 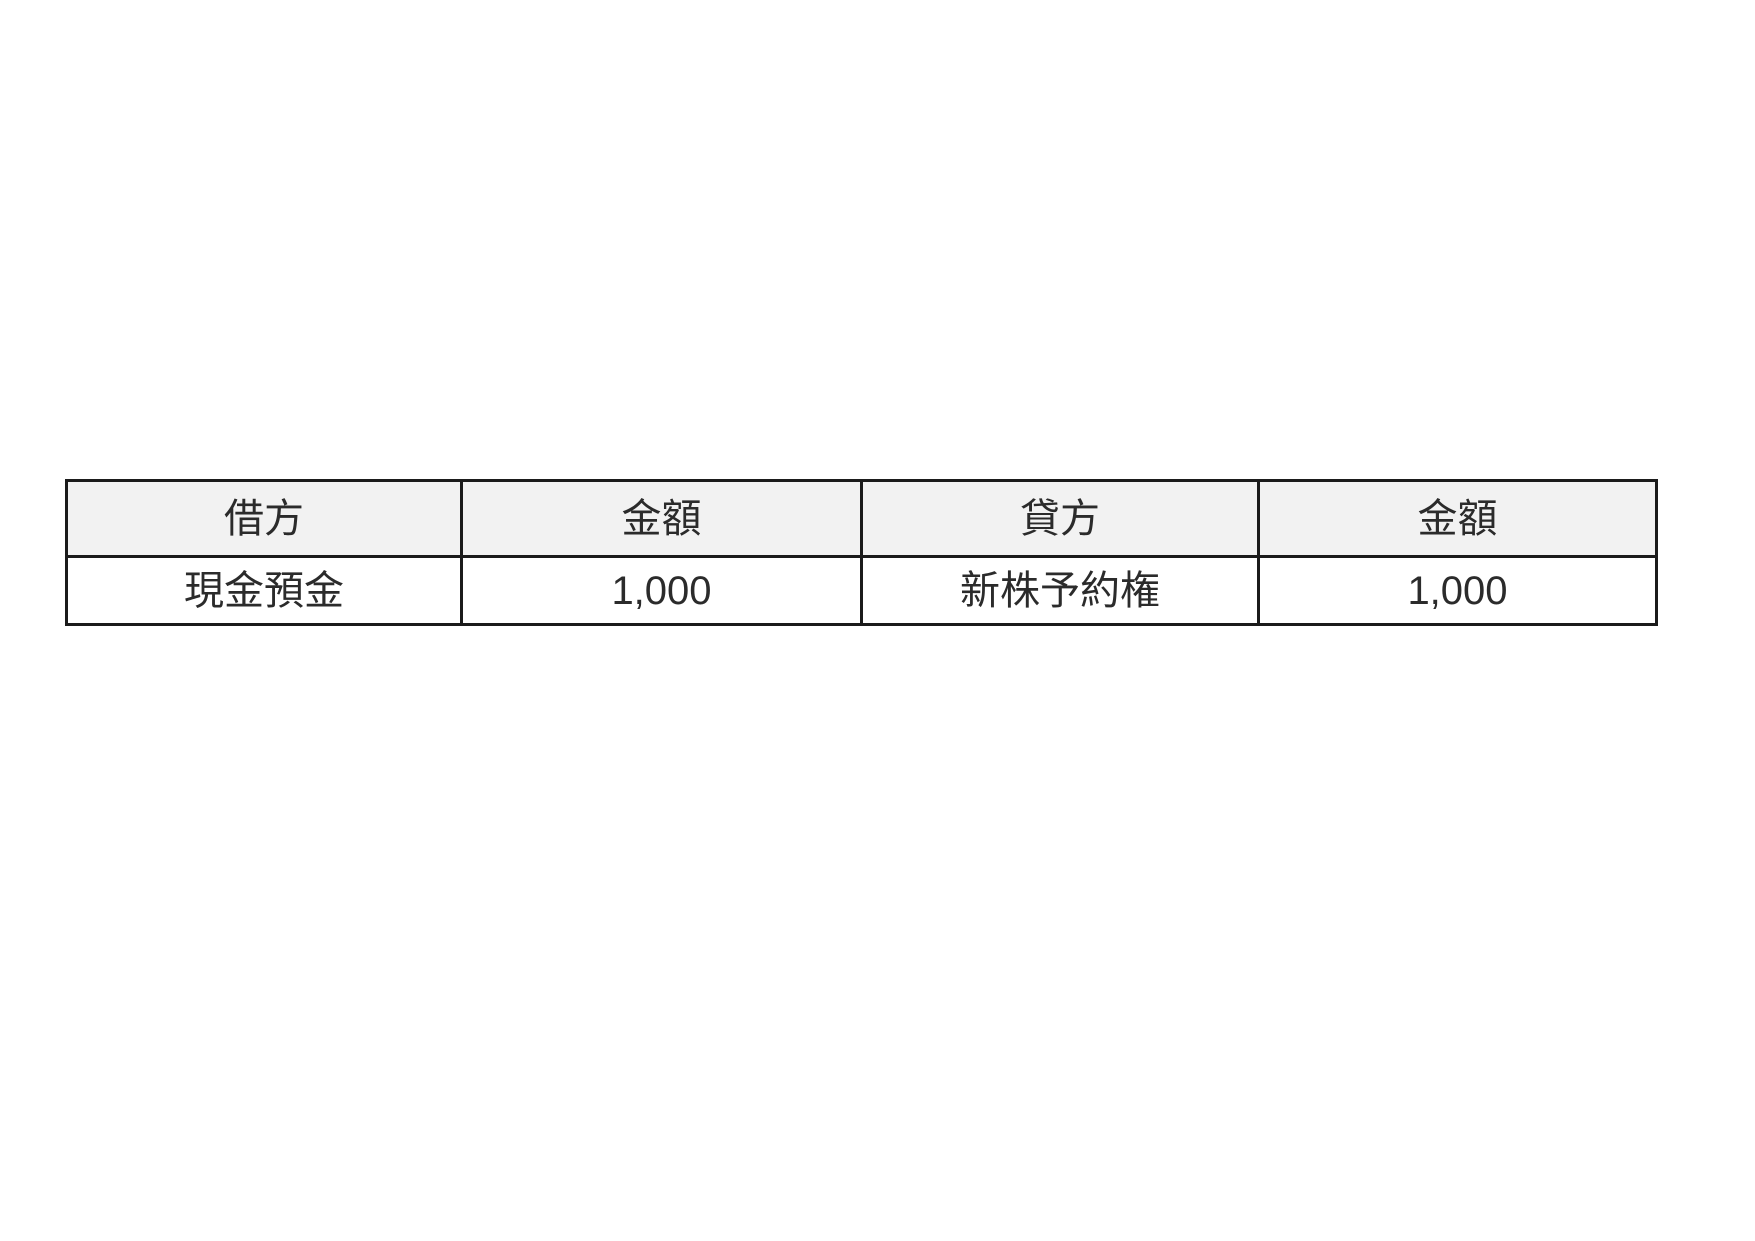 What do you see at coordinates (264, 590) in the screenshot?
I see `cell-debit-account: 現金預金` at bounding box center [264, 590].